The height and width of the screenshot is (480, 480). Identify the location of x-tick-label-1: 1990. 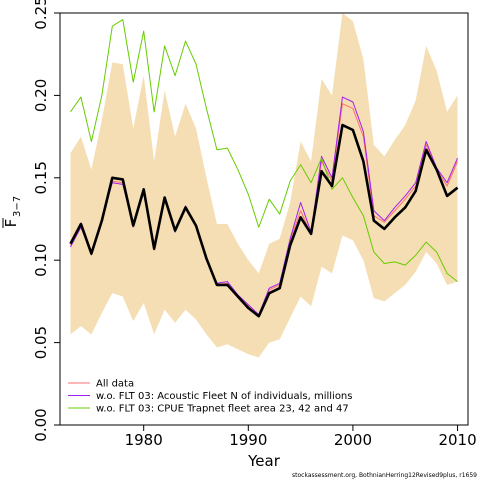
(248, 440).